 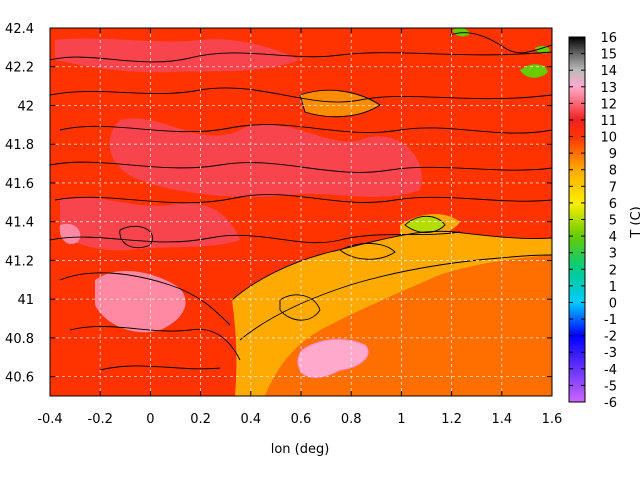 What do you see at coordinates (610, 337) in the screenshot?
I see `colorbar-tick-label: -2` at bounding box center [610, 337].